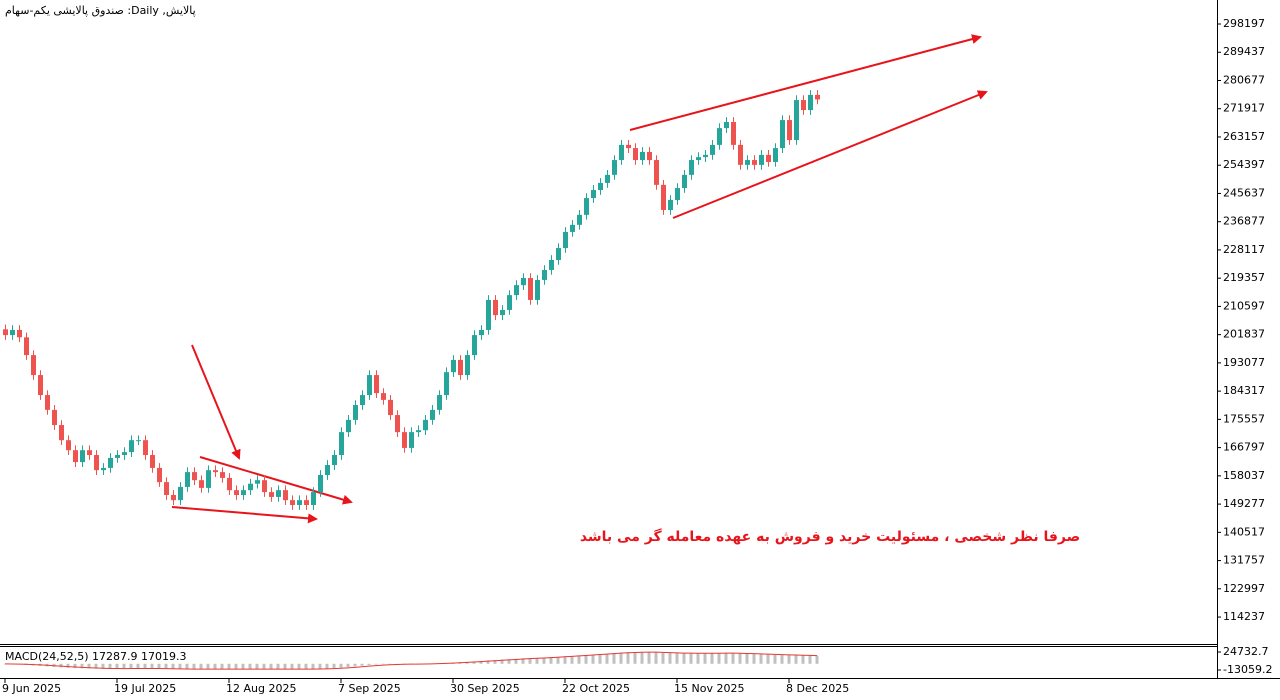 This screenshot has width=1280, height=700. Describe the element at coordinates (145, 688) in the screenshot. I see `x-tick-label: 19 Jul 2025` at that location.